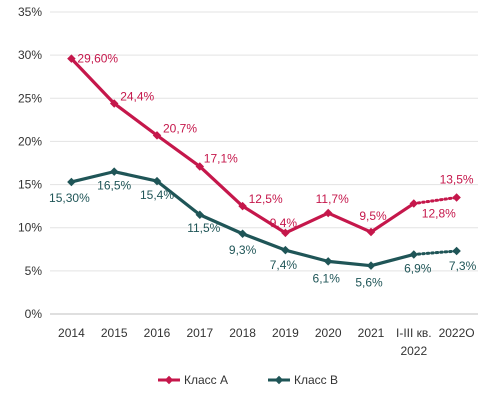 Image resolution: width=492 pixels, height=400 pixels. What do you see at coordinates (34, 271) in the screenshot?
I see `y-tick-label: 5%` at bounding box center [34, 271].